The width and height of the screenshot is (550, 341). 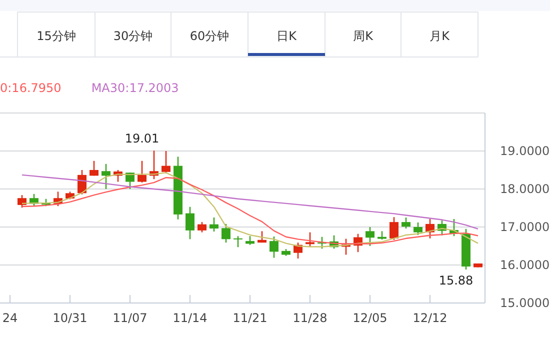 I want to click on text: 15分钟, so click(x=56, y=36).